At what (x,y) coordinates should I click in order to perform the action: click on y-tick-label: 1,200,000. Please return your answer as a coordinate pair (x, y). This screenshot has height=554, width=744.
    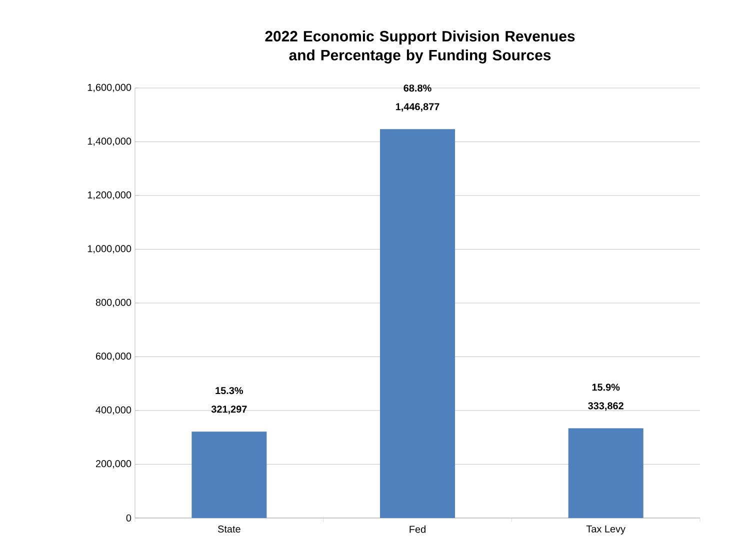
    Looking at the image, I should click on (110, 195).